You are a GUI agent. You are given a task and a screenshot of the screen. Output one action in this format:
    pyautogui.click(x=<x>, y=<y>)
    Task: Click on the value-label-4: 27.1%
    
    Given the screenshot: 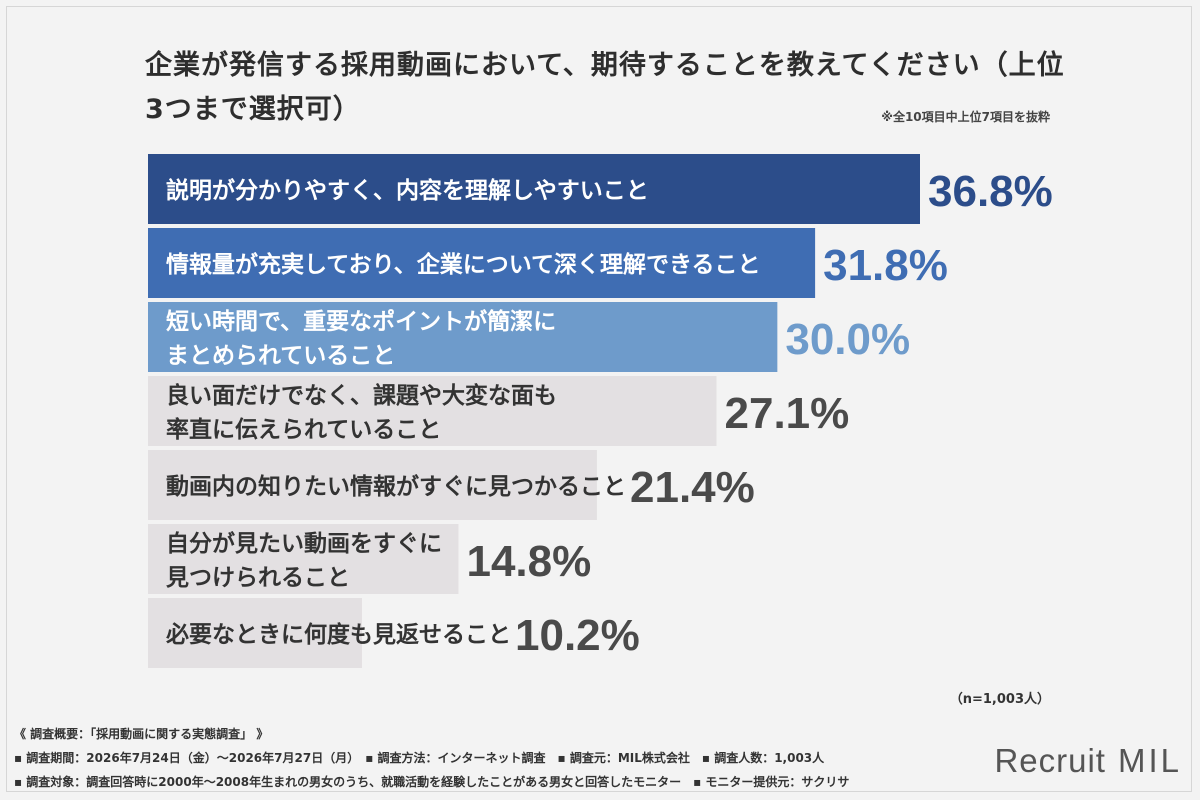 What is the action you would take?
    pyautogui.click(x=787, y=413)
    